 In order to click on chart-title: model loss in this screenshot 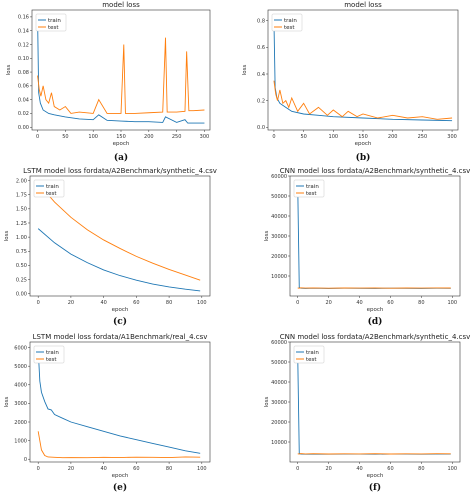, I will do `click(363, 5)`.